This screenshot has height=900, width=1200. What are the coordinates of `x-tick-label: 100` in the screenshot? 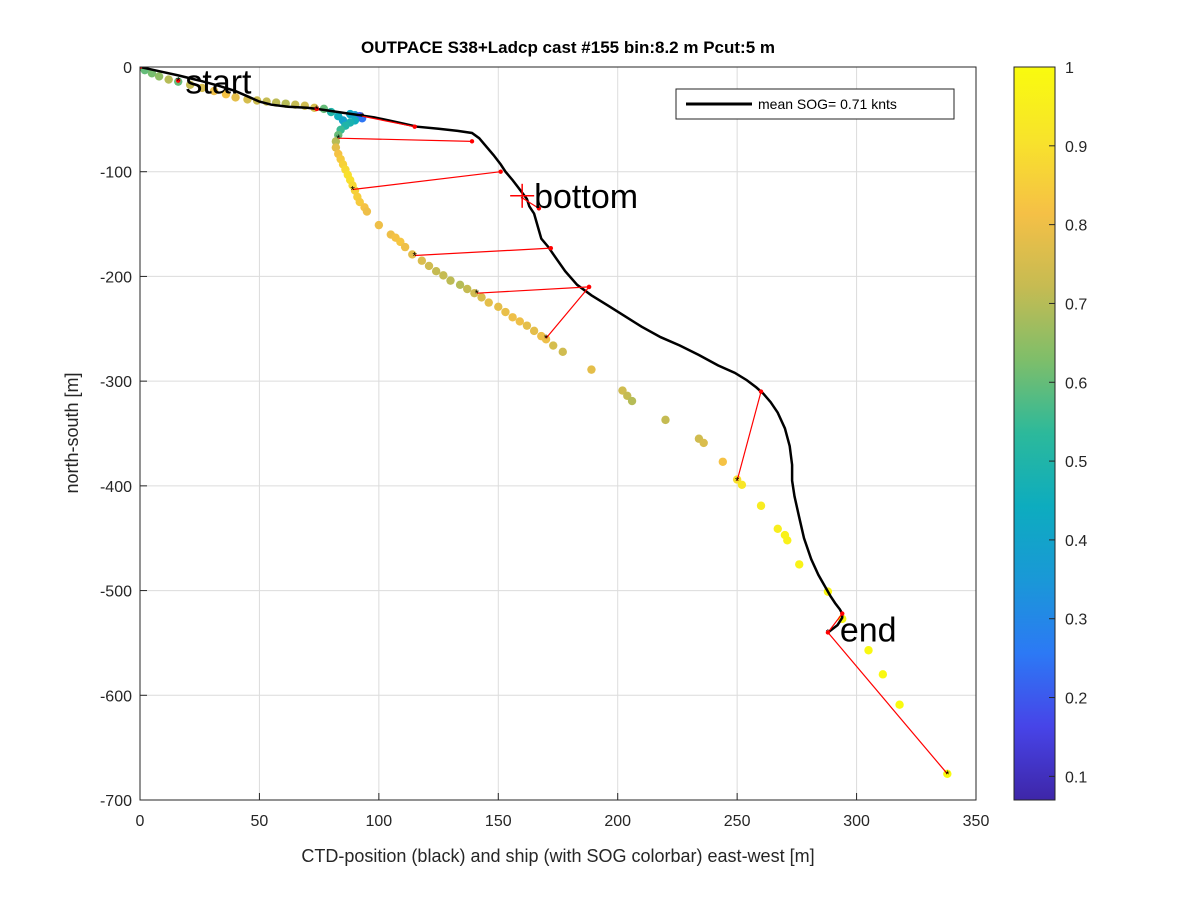 It's located at (379, 821).